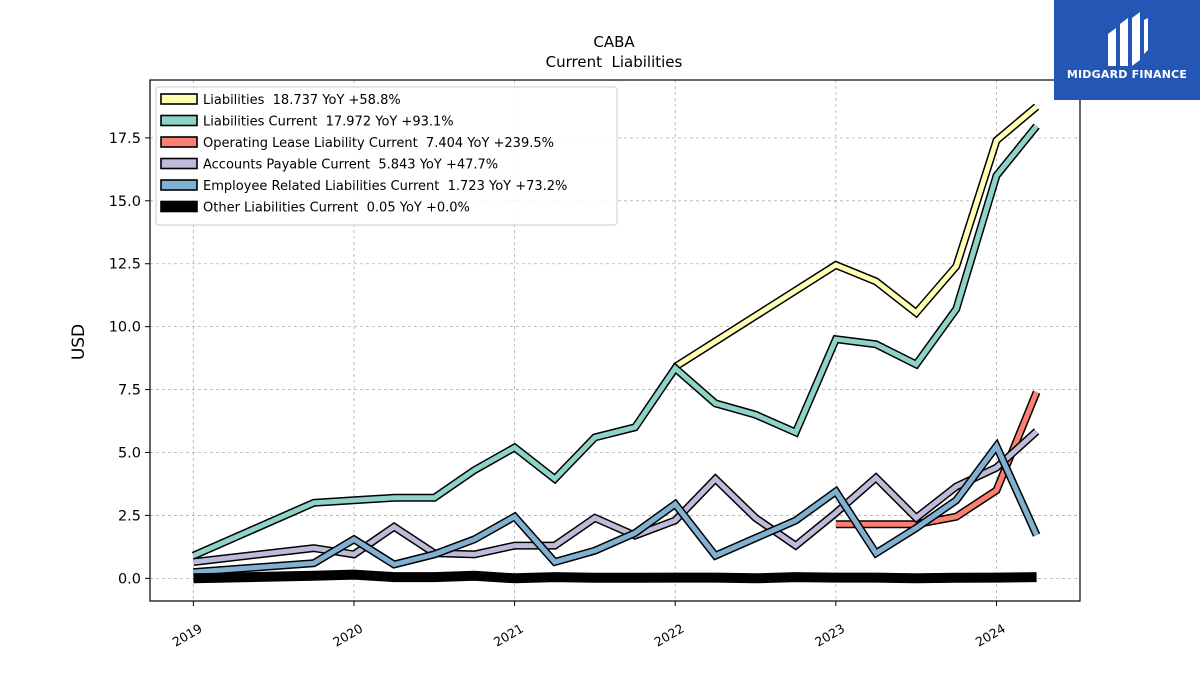 The image size is (1200, 675). I want to click on y-tick-label: 7.5, so click(129, 391).